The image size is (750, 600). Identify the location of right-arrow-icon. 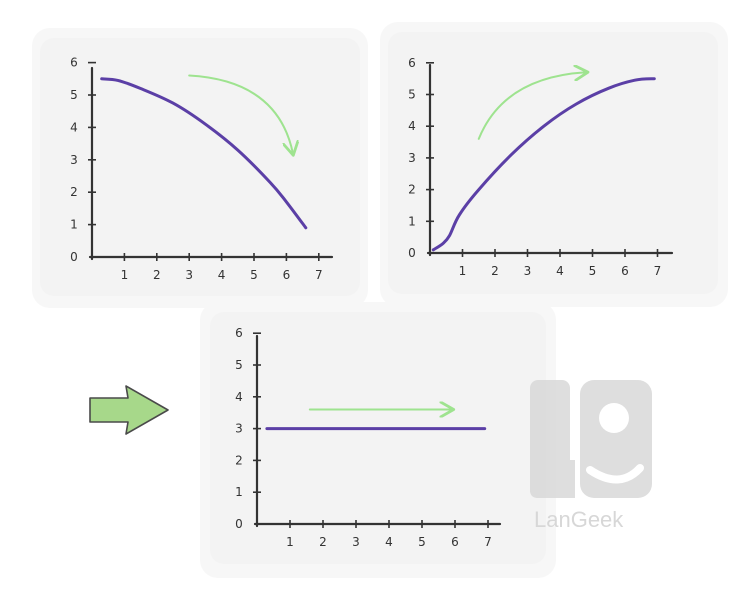
(129, 410).